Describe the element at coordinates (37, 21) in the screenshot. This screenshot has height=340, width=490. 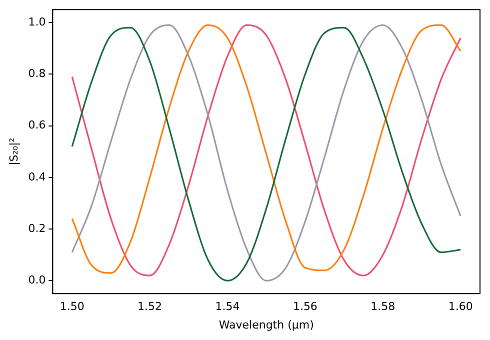
I see `y-tick-label: 1.0` at that location.